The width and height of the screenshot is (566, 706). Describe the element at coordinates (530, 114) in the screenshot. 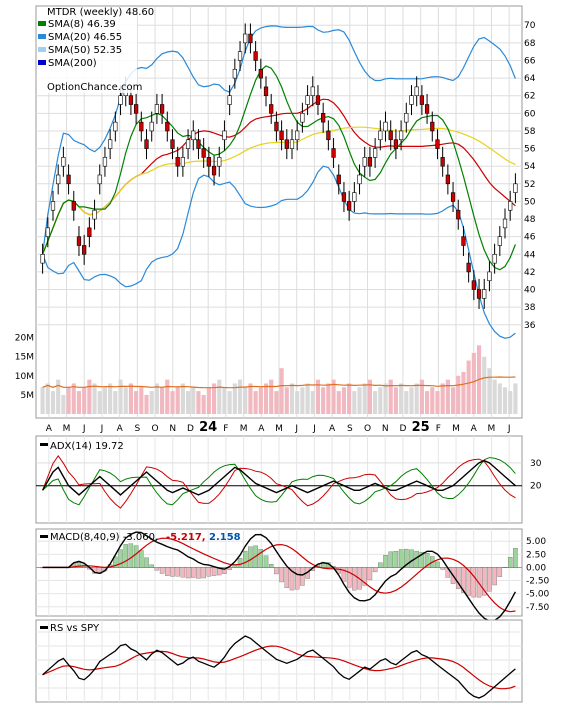

I see `price-tick-label: 60` at that location.